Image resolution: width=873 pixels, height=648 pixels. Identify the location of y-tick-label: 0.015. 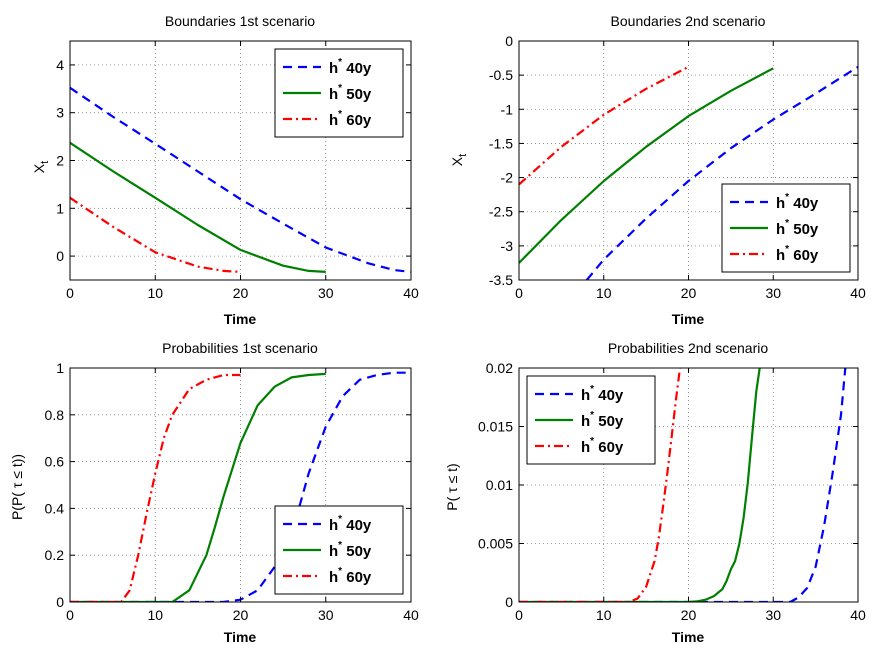
(495, 427).